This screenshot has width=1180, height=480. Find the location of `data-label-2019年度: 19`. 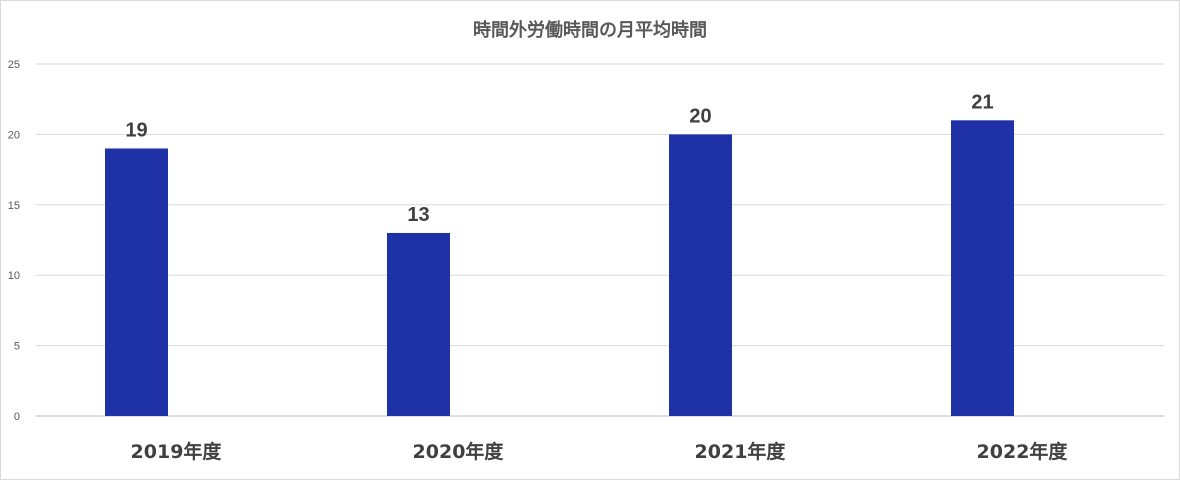

data-label-2019年度: 19 is located at coordinates (136, 130).